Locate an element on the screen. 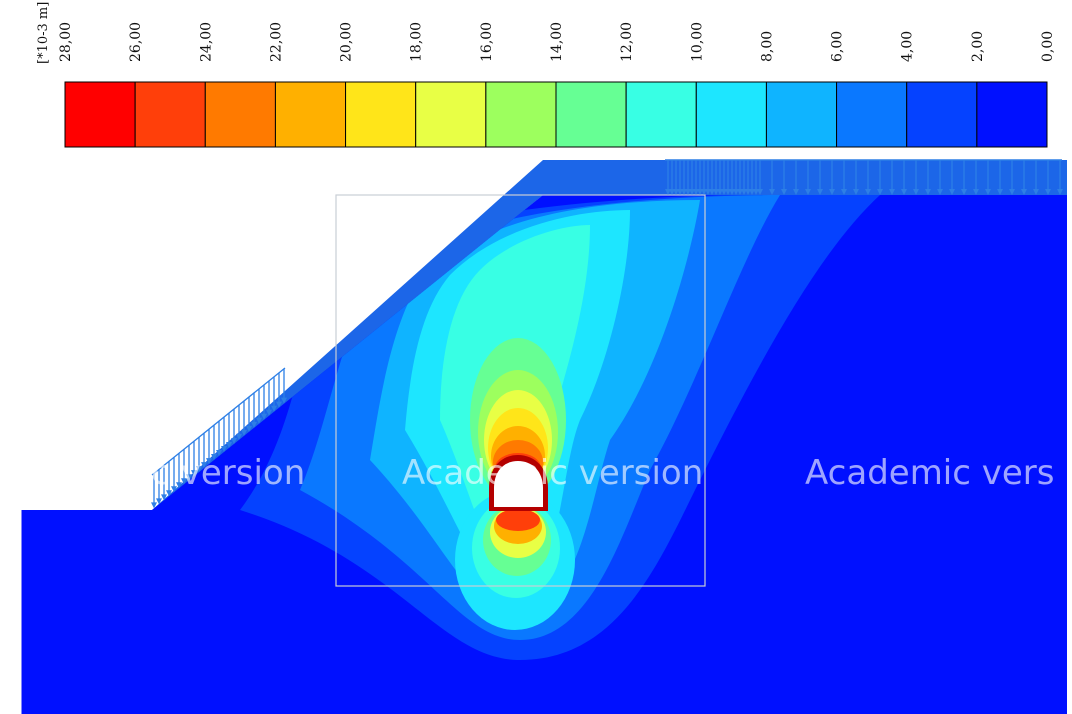 This screenshot has height=714, width=1072. legend-tick-label: 28,00 is located at coordinates (66, 42).